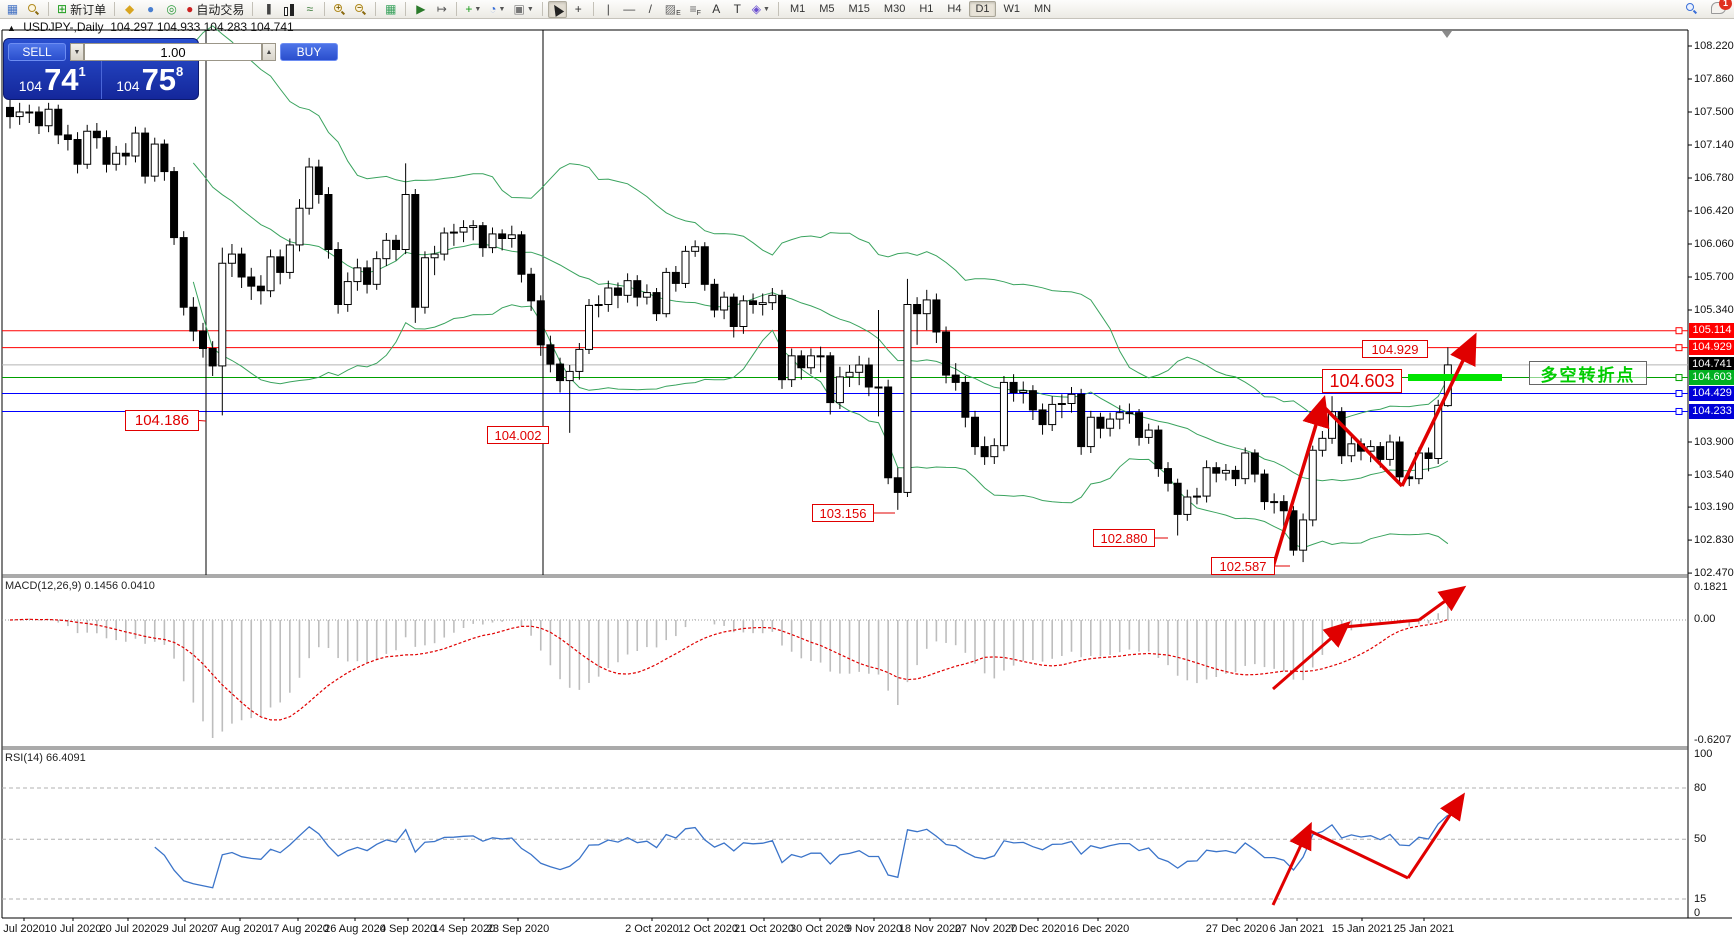 This screenshot has width=1734, height=942. I want to click on date-axis-label: 7 Dec 2020, so click(1038, 929).